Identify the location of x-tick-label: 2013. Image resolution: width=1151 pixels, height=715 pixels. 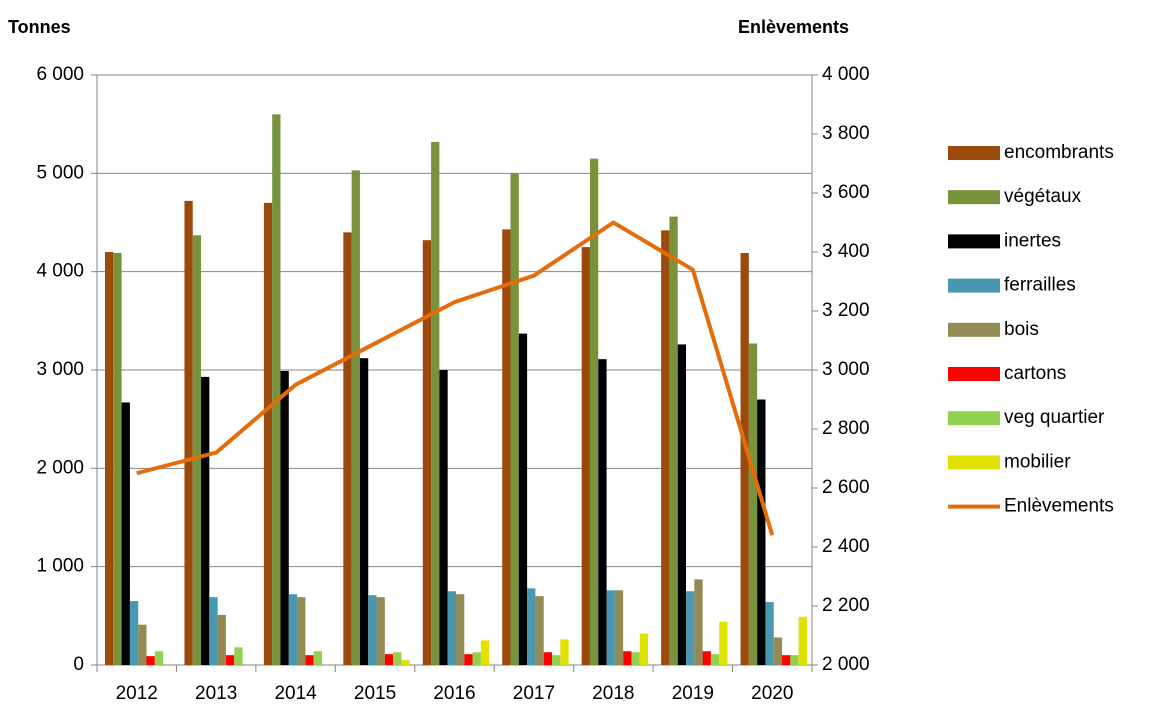
(216, 693).